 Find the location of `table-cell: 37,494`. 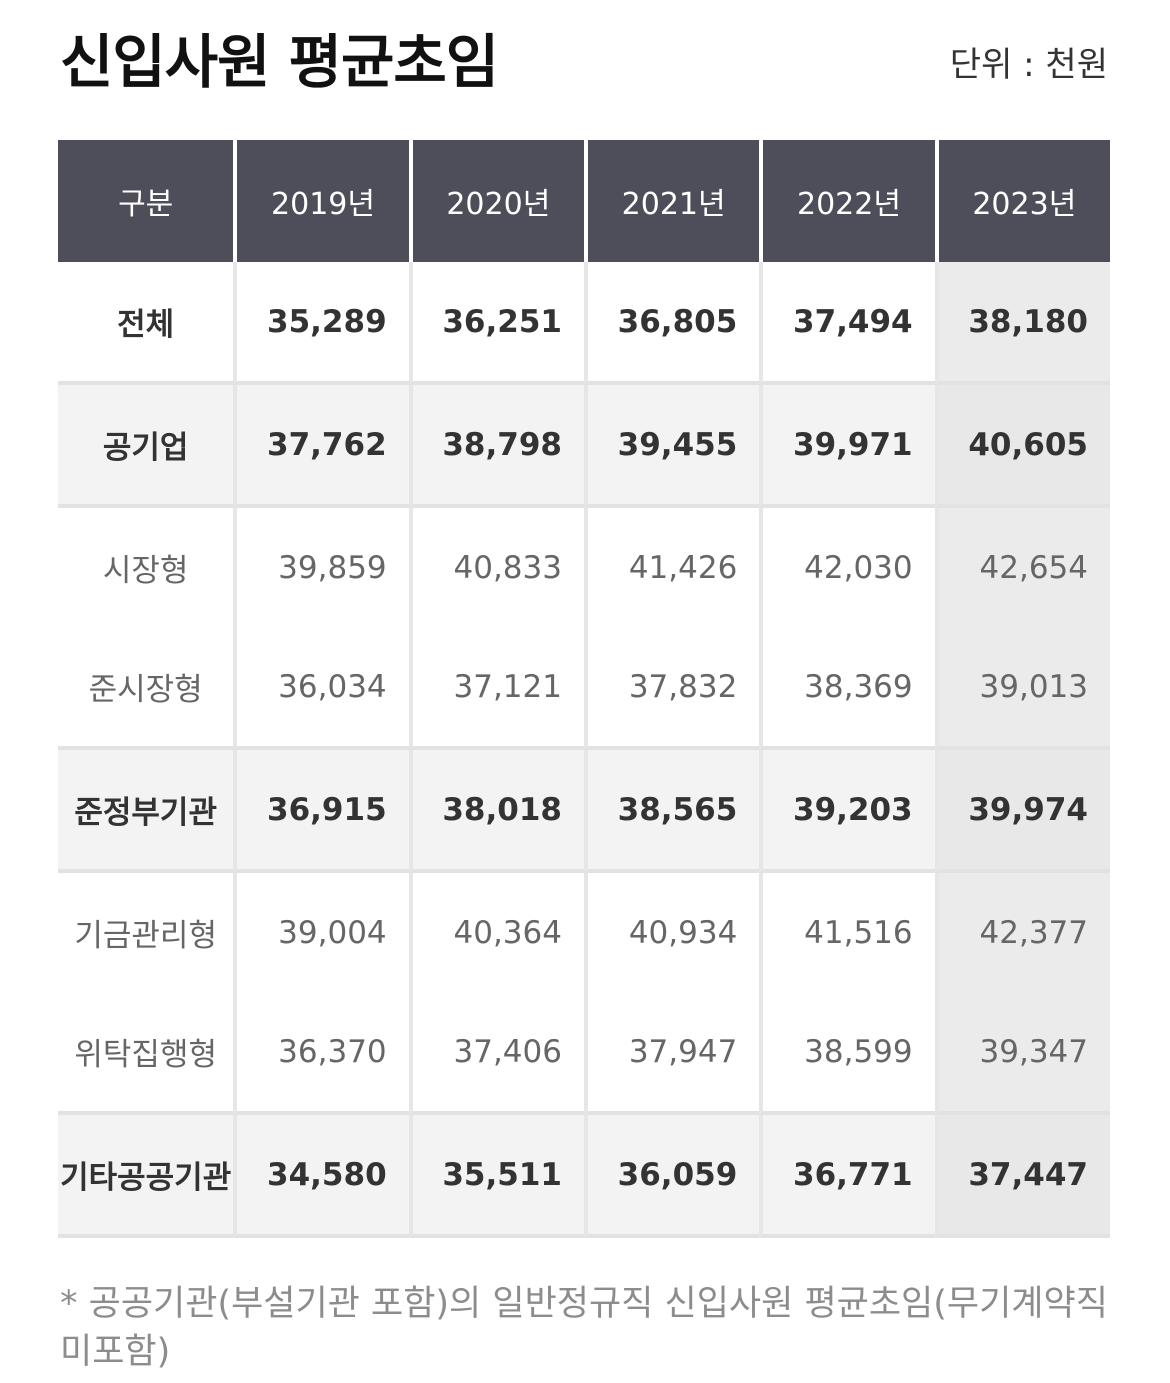

table-cell: 37,494 is located at coordinates (847, 323).